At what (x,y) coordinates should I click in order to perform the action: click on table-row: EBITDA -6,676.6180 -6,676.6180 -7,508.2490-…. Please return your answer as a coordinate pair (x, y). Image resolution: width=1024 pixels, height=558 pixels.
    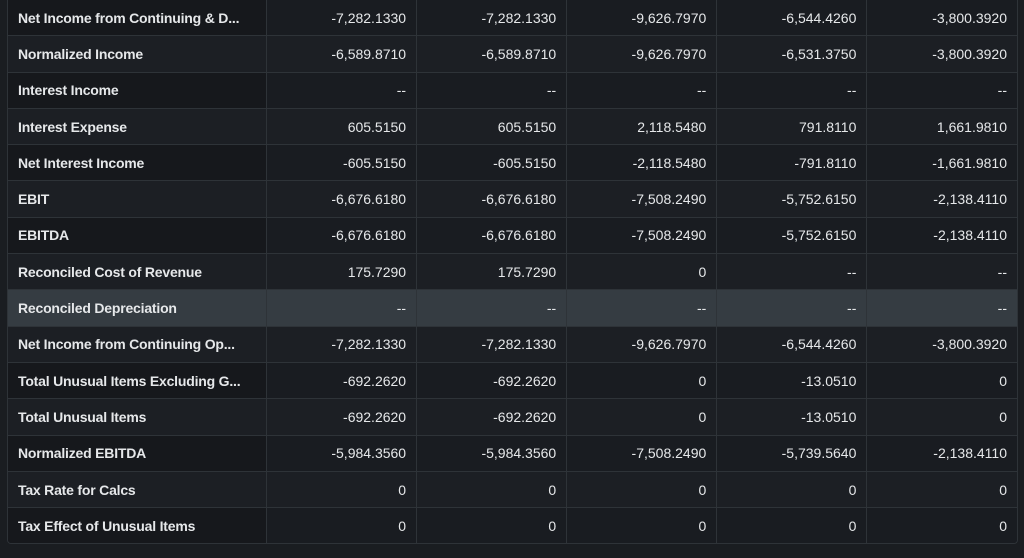
    Looking at the image, I should click on (512, 236).